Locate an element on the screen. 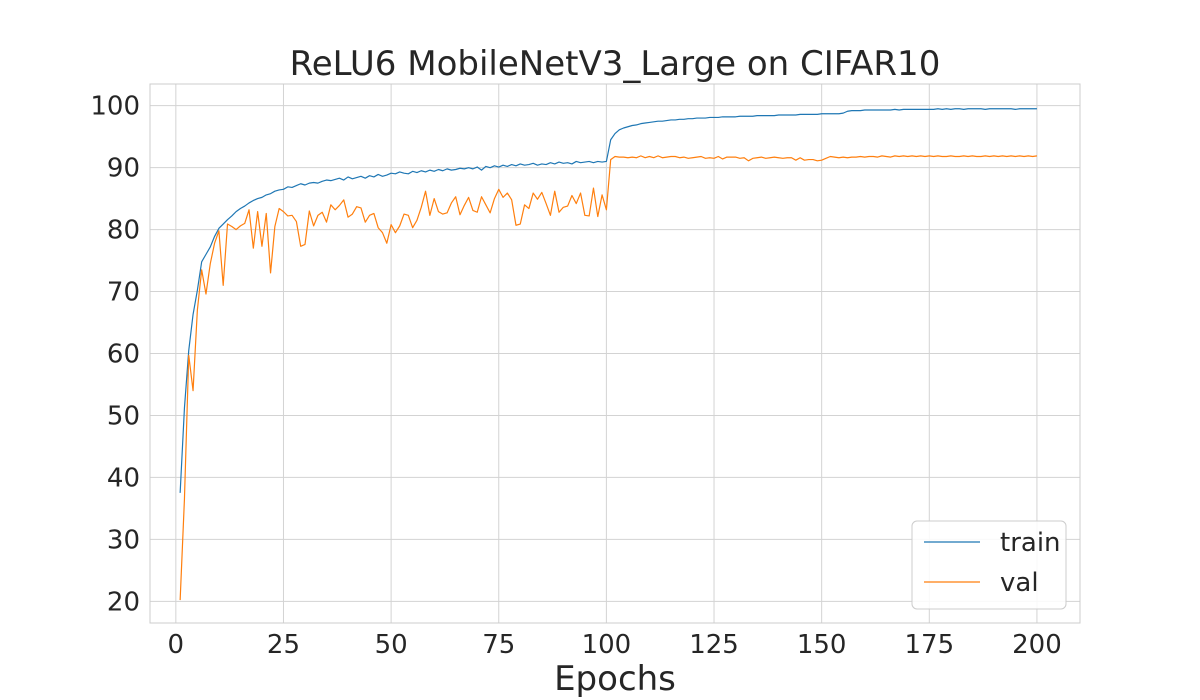  x-tick-label-200: 200 is located at coordinates (1037, 645).